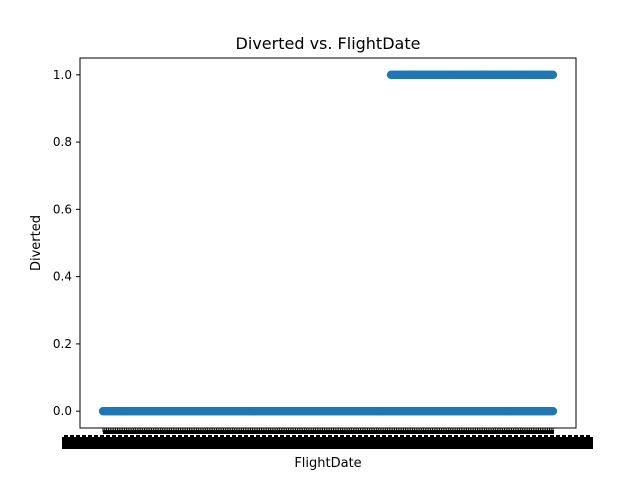 This screenshot has width=640, height=480. Describe the element at coordinates (328, 43) in the screenshot. I see `chart-title: Diverted vs. FlightDate` at that location.